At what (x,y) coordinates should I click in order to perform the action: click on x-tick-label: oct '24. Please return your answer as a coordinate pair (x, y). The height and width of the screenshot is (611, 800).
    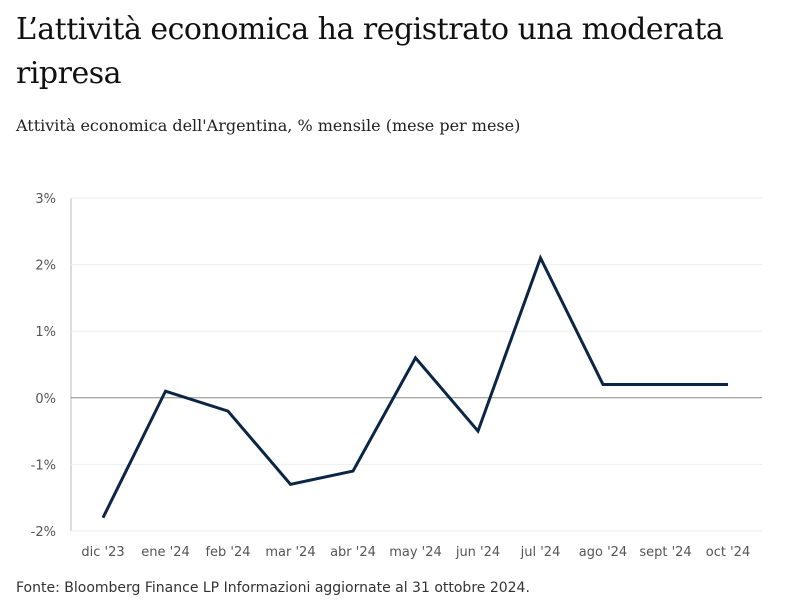
    Looking at the image, I should click on (728, 552).